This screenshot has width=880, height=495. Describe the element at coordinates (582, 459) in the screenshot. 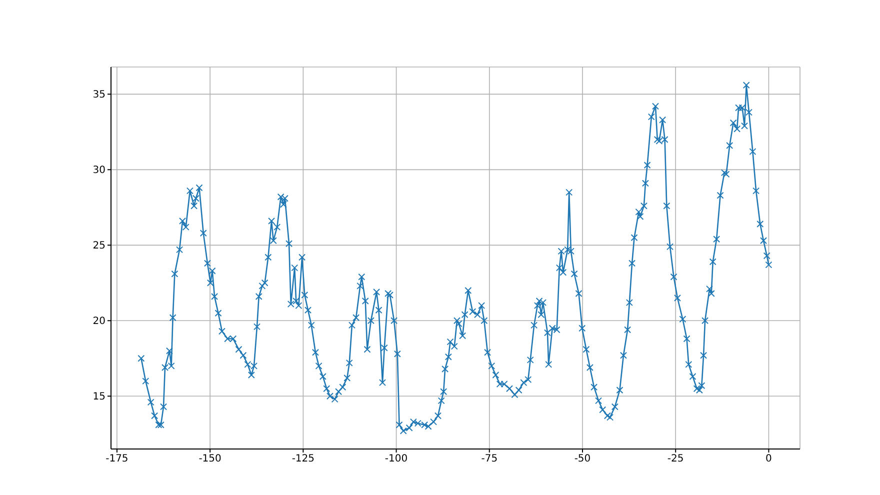

I see `x-tick-label: -50` at that location.